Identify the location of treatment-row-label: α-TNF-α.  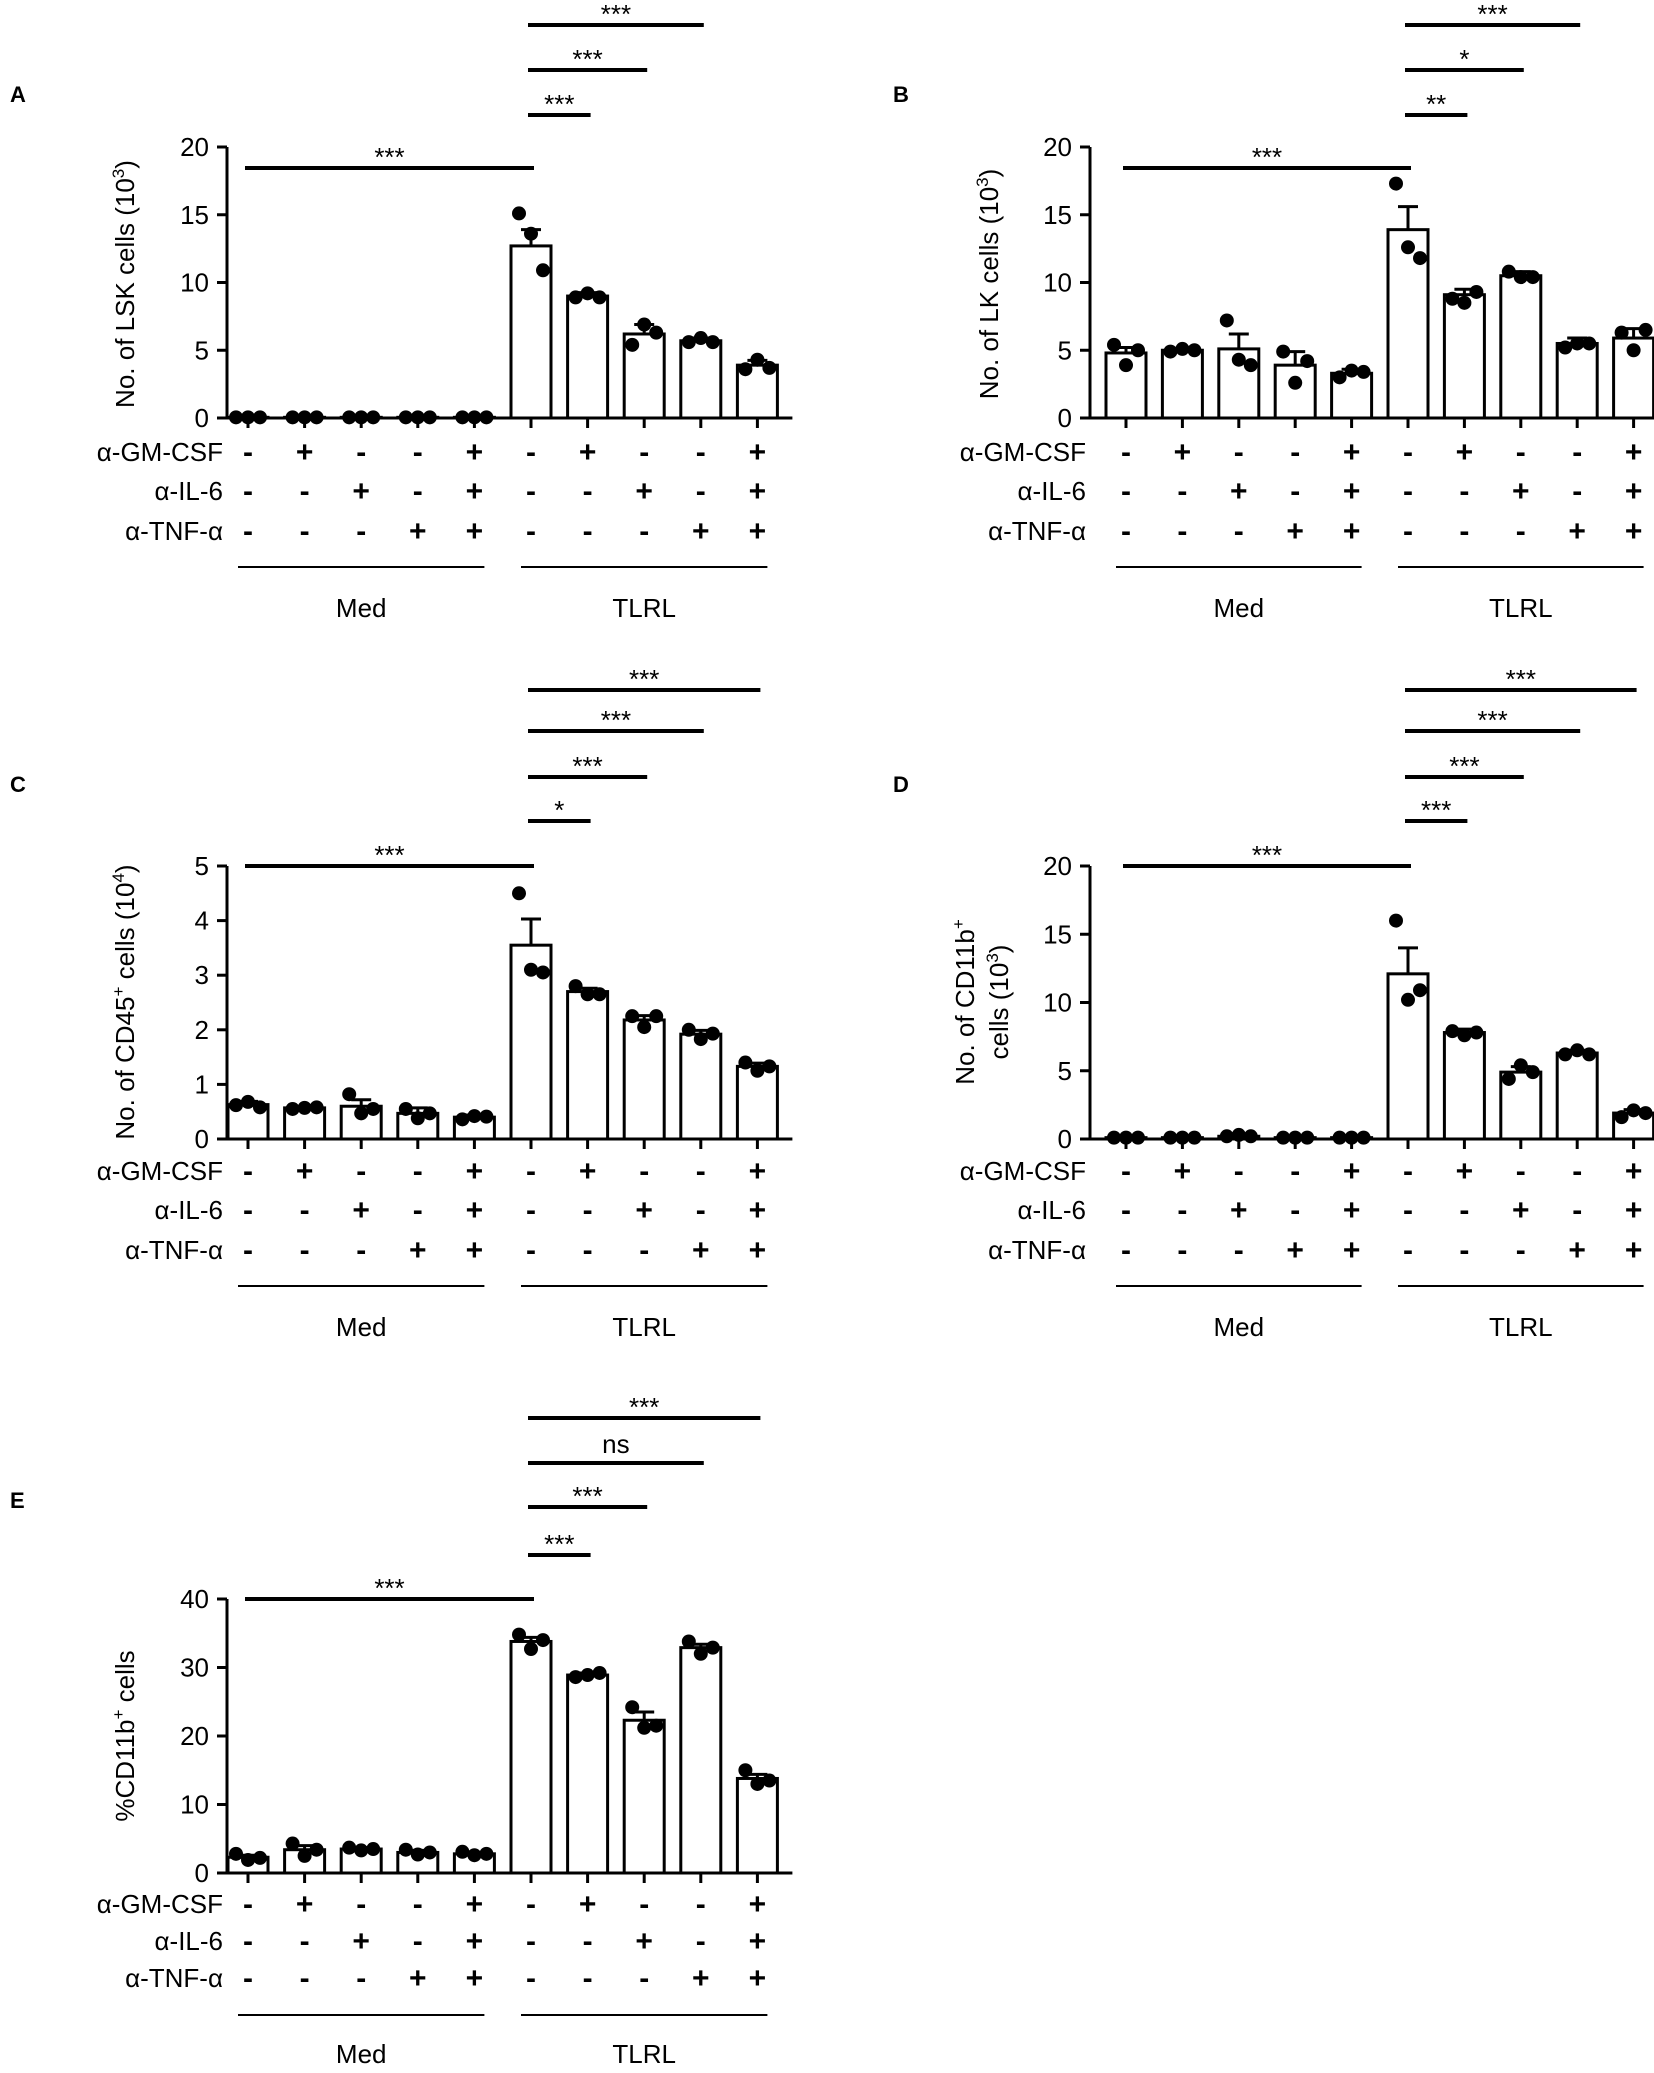
(1037, 531).